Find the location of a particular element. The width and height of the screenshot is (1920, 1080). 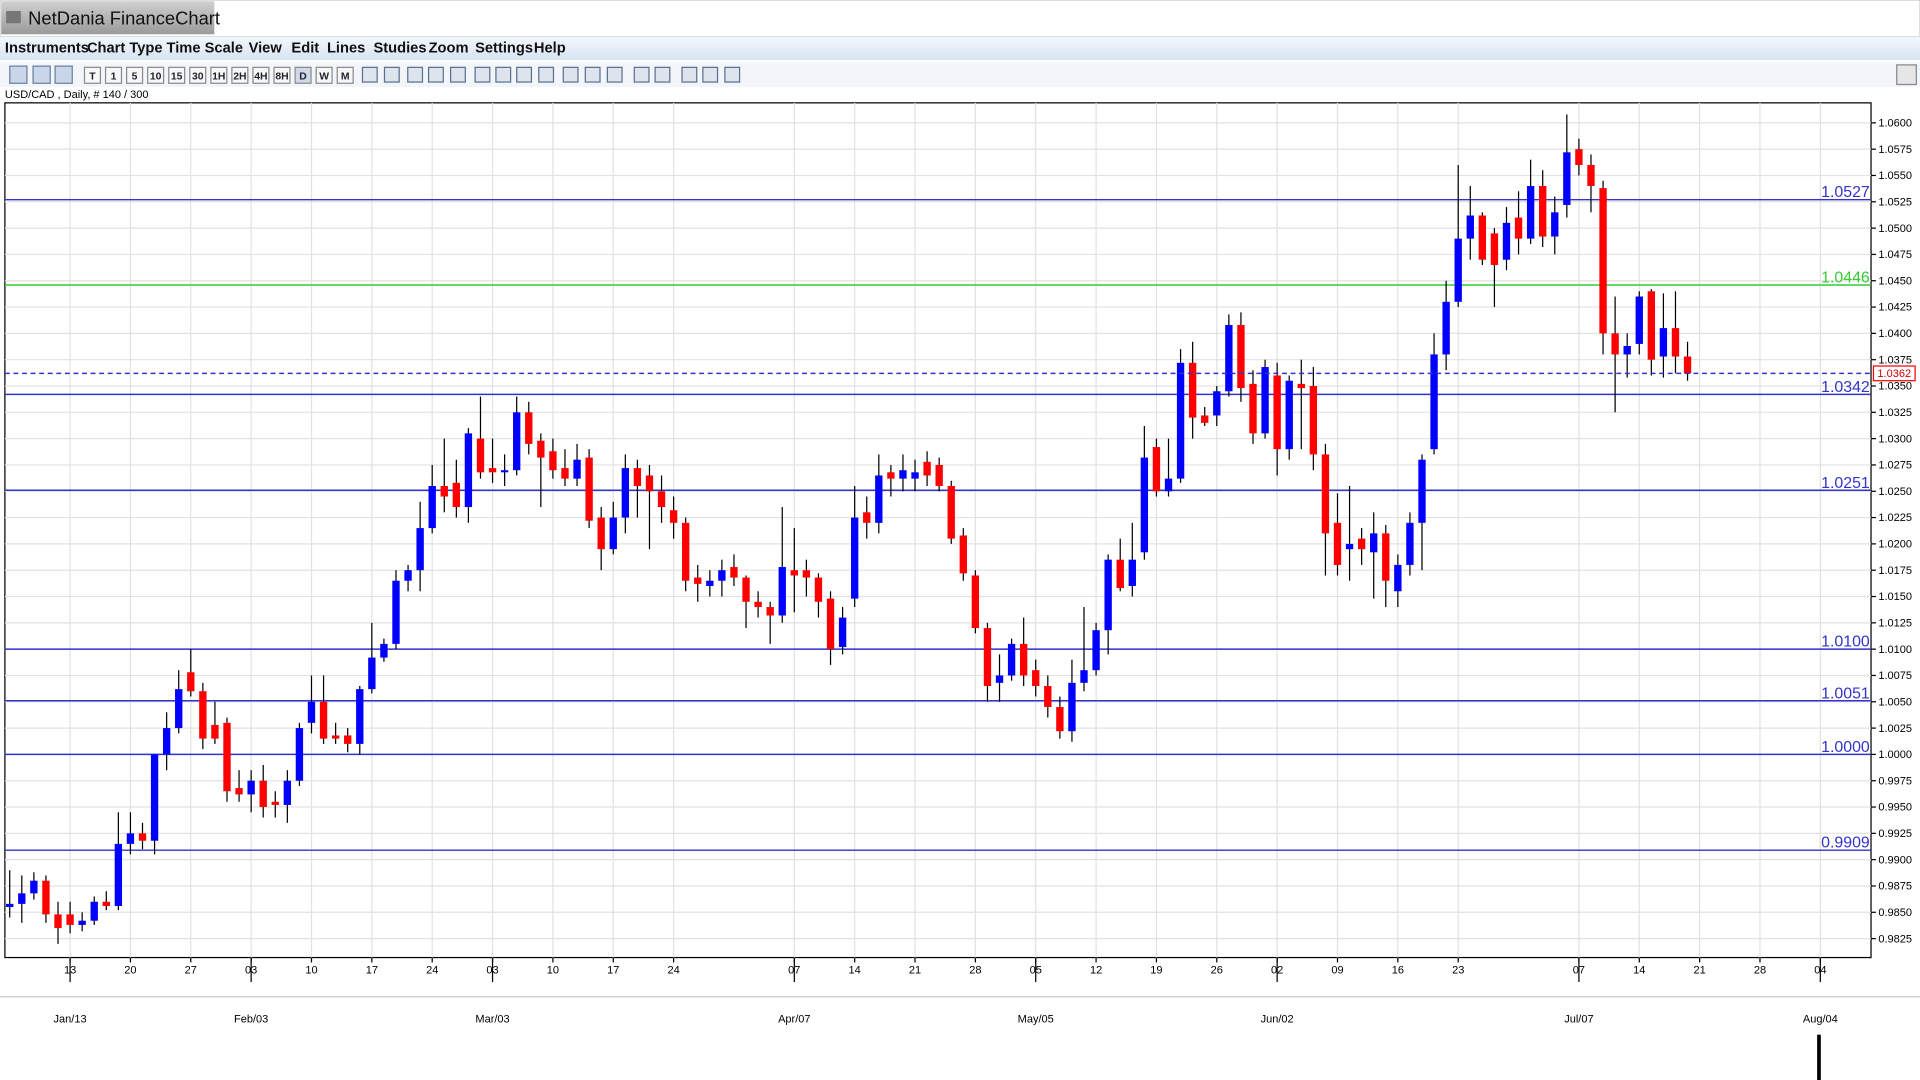

toolbar-buttons: T 1 5 10 15 30 1H 2H 4H 8H D W M is located at coordinates (375, 74).